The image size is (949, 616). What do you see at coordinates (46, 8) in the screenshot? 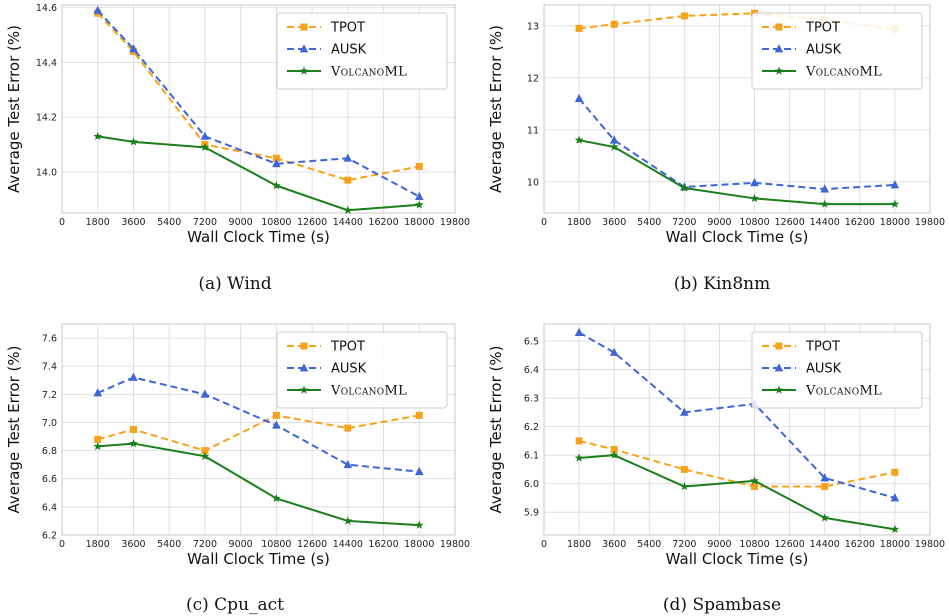
I see `y-tick-label: 14.6` at bounding box center [46, 8].